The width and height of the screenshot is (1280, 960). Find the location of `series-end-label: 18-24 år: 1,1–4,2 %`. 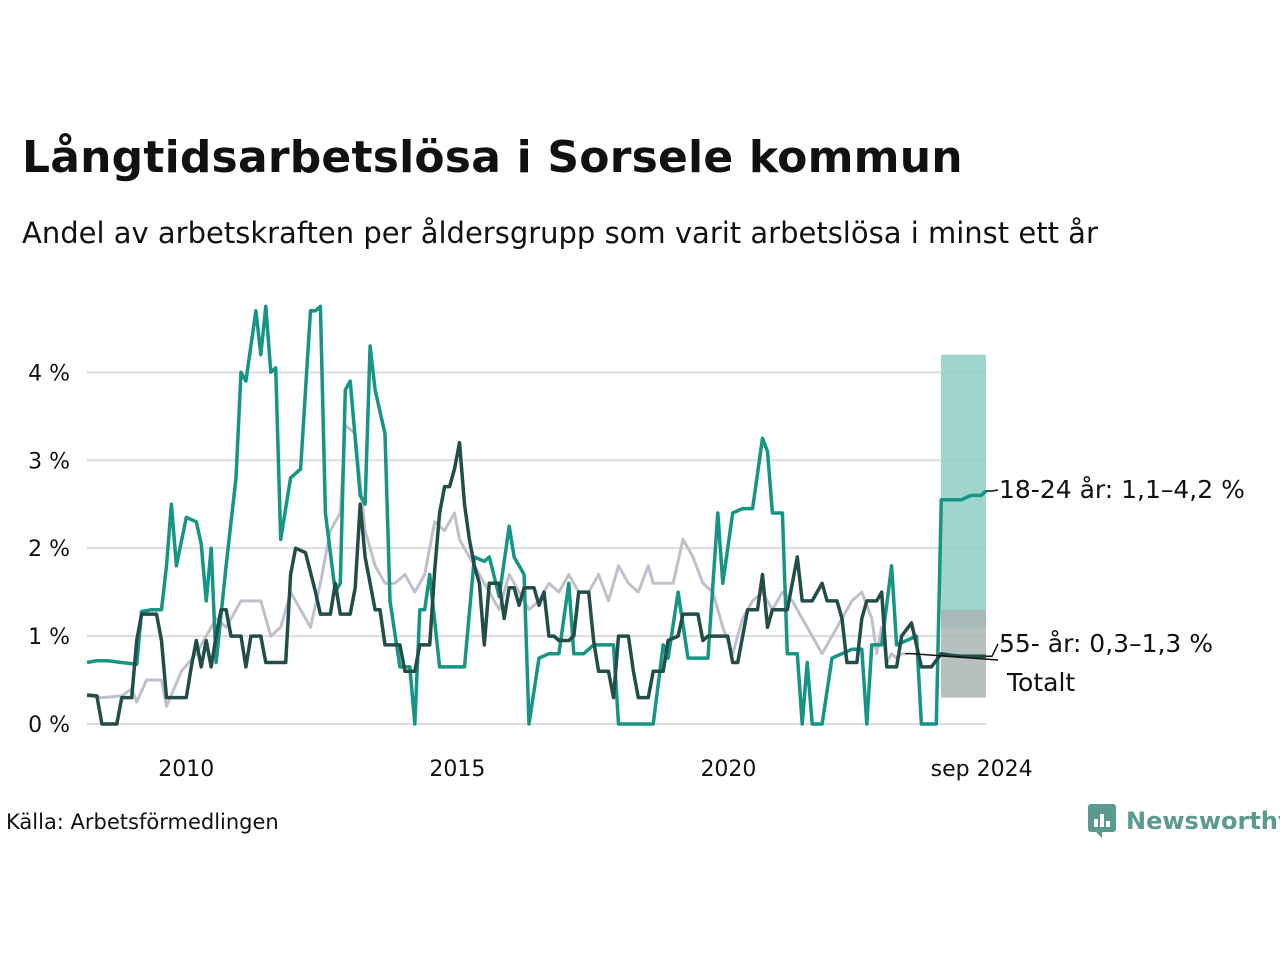

series-end-label: 18-24 år: 1,1–4,2 % is located at coordinates (1122, 489).